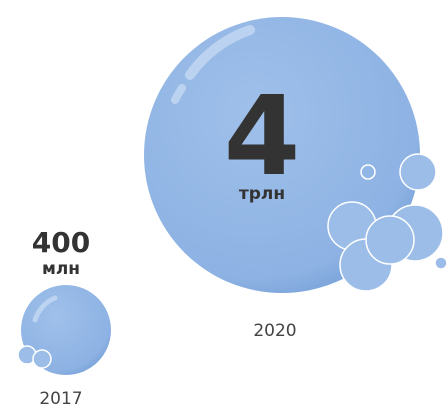 The height and width of the screenshot is (411, 447). Describe the element at coordinates (274, 331) in the screenshot. I see `year-label: 2020` at that location.